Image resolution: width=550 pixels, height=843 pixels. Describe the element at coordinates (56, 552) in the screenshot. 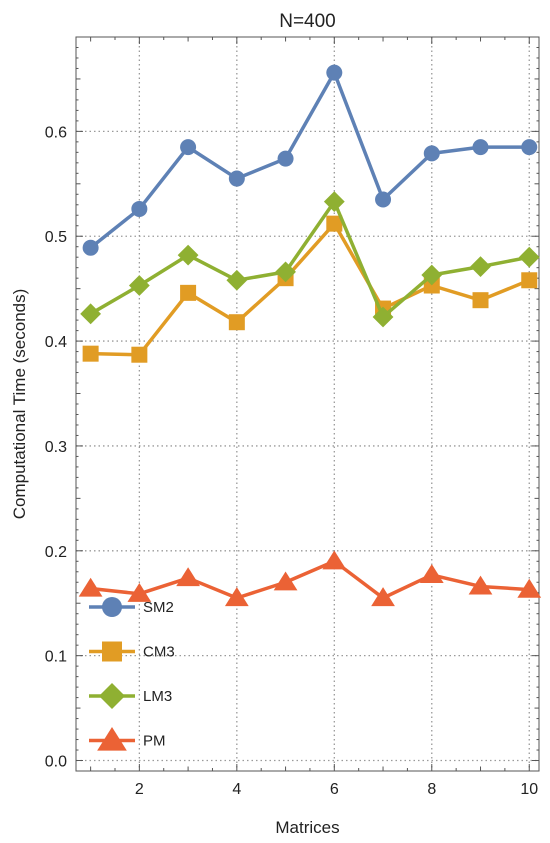

I see `y-tick-label: 0.2` at that location.